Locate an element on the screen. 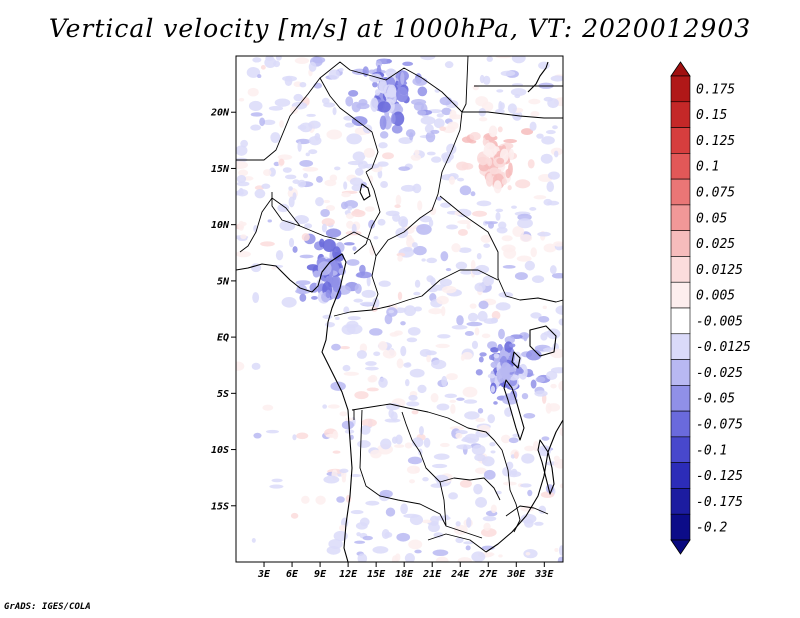  x-tick-label: 18E is located at coordinates (404, 574).